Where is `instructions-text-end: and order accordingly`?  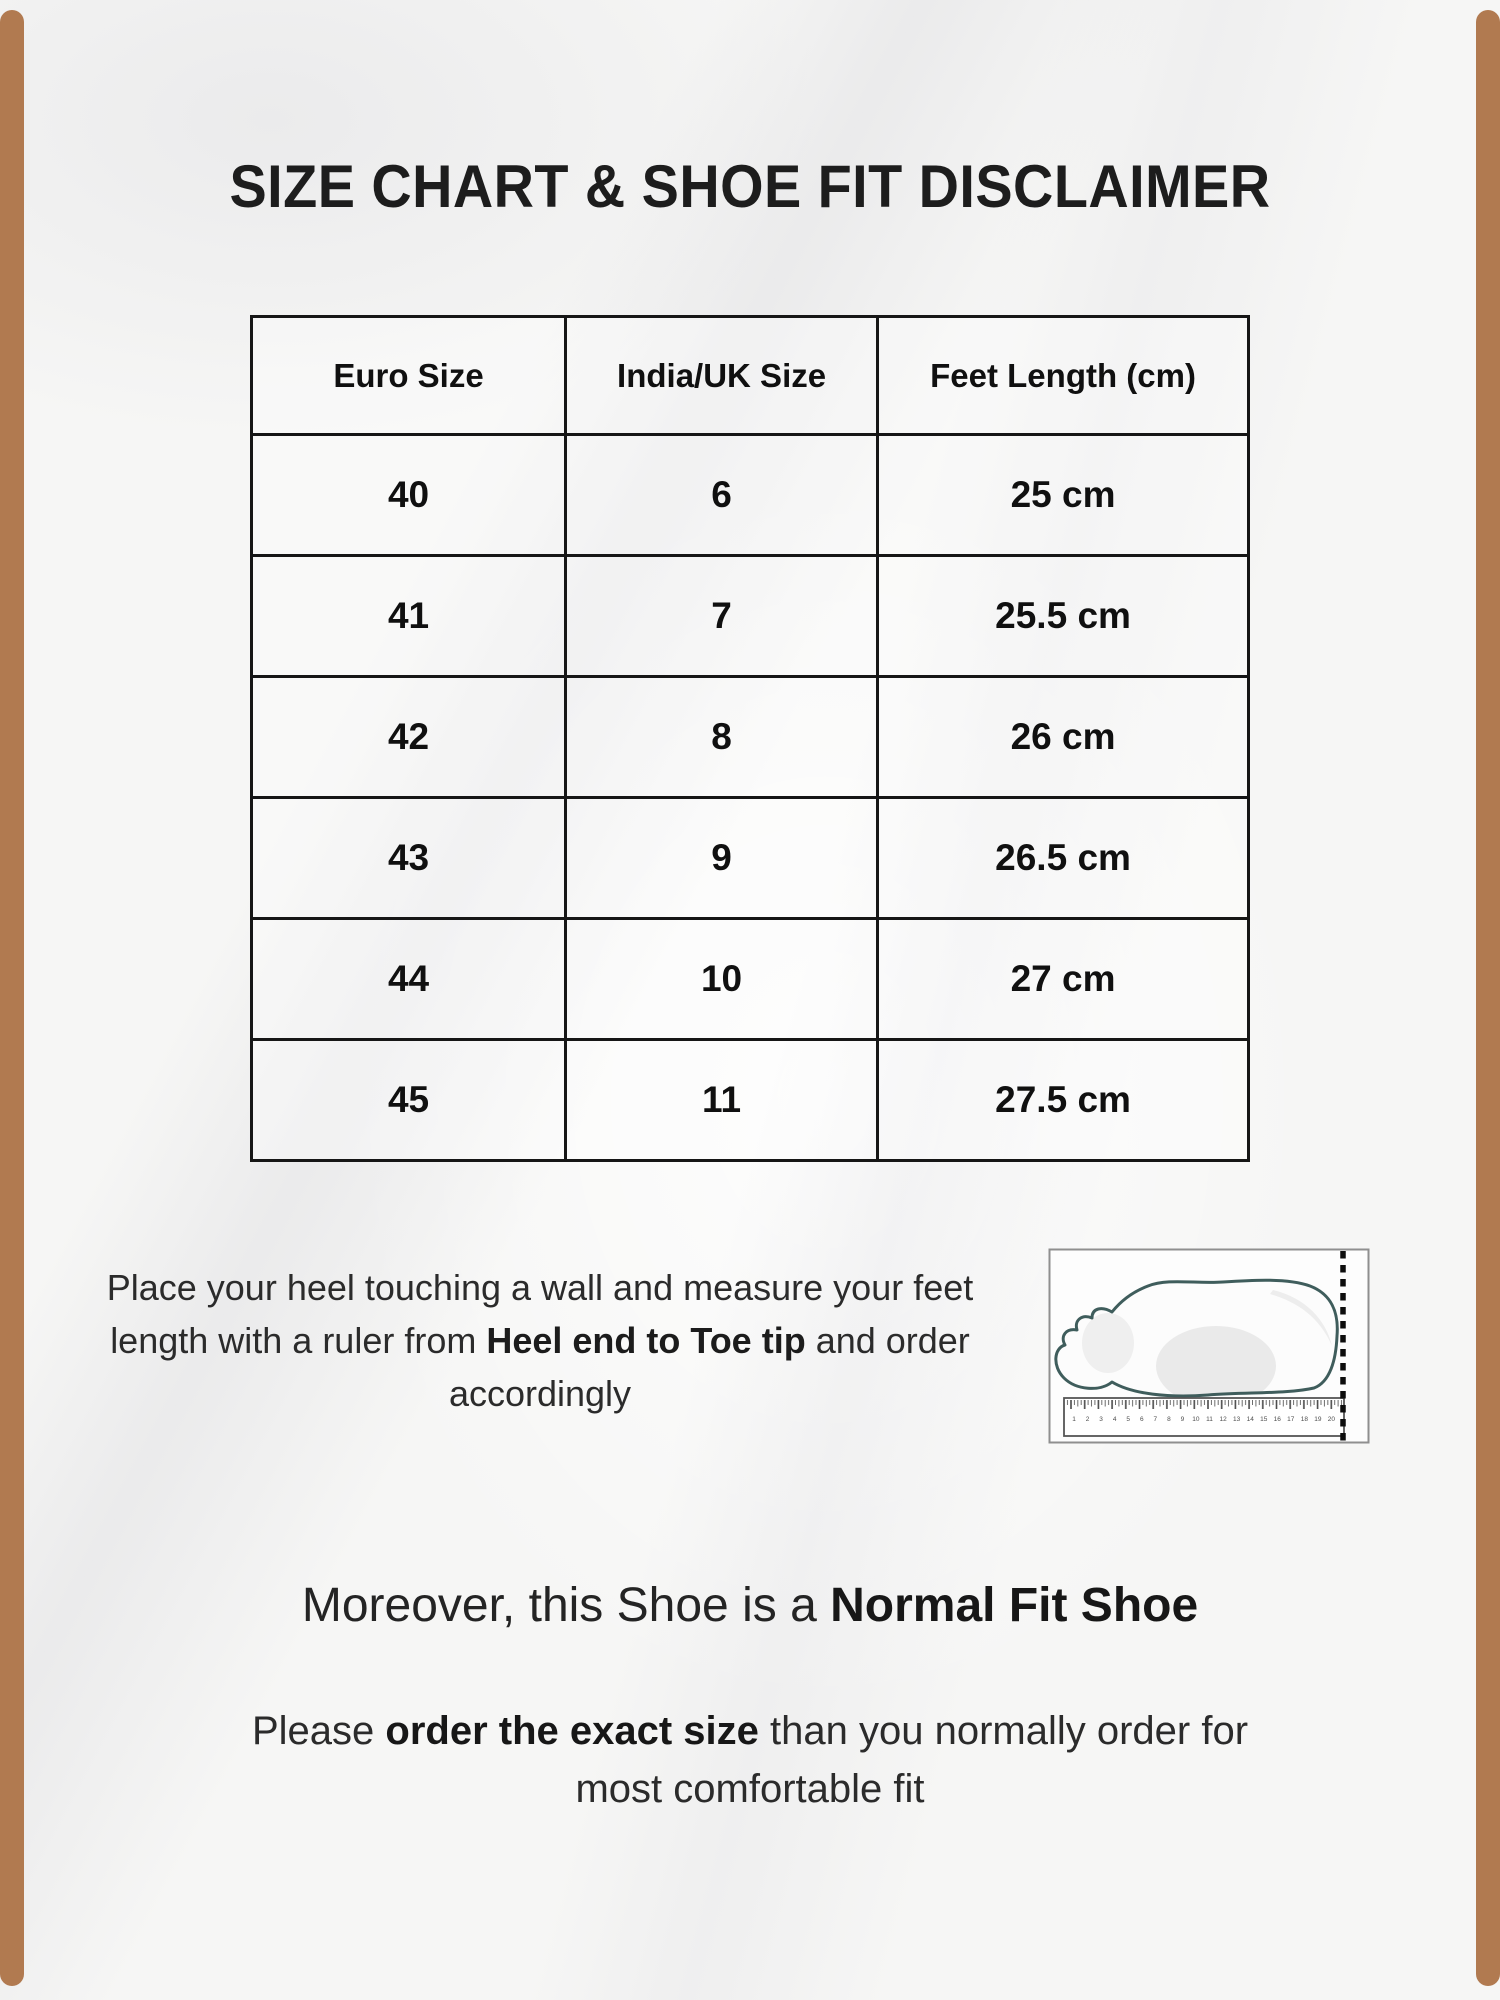
instructions-text-end: and order accordingly is located at coordinates (709, 1366).